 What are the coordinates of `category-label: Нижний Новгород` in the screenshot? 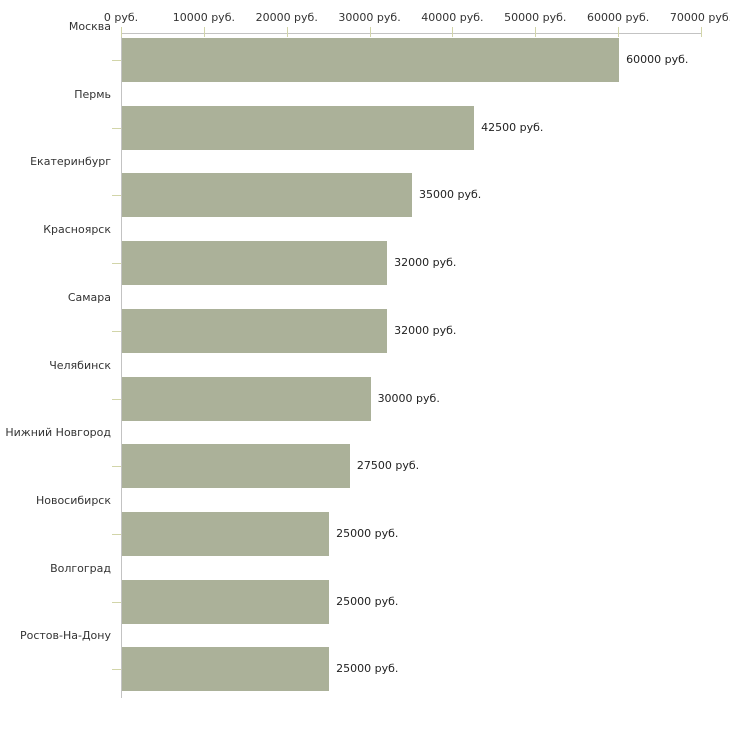 It's located at (58, 433).